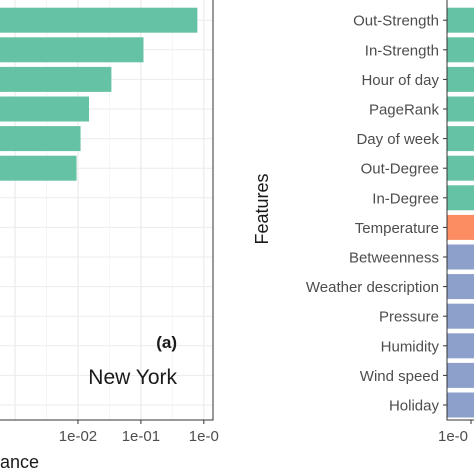  I want to click on right-panel-border, so click(460, 210).